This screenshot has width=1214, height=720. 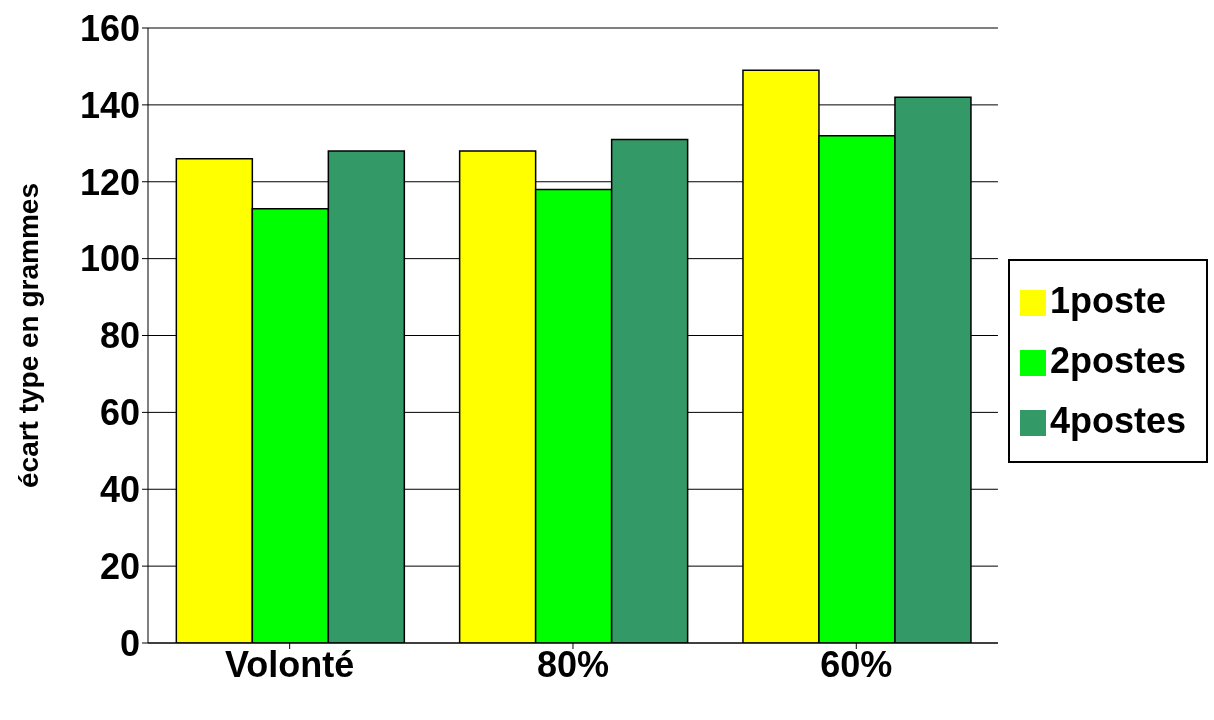 What do you see at coordinates (109, 259) in the screenshot?
I see `y-tick-label: 100` at bounding box center [109, 259].